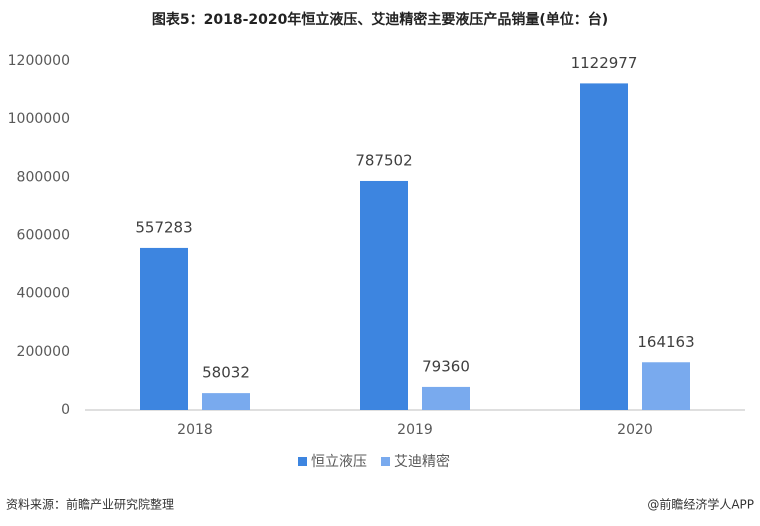 Image resolution: width=760 pixels, height=526 pixels. I want to click on legend-label: 艾迪精密, so click(422, 461).